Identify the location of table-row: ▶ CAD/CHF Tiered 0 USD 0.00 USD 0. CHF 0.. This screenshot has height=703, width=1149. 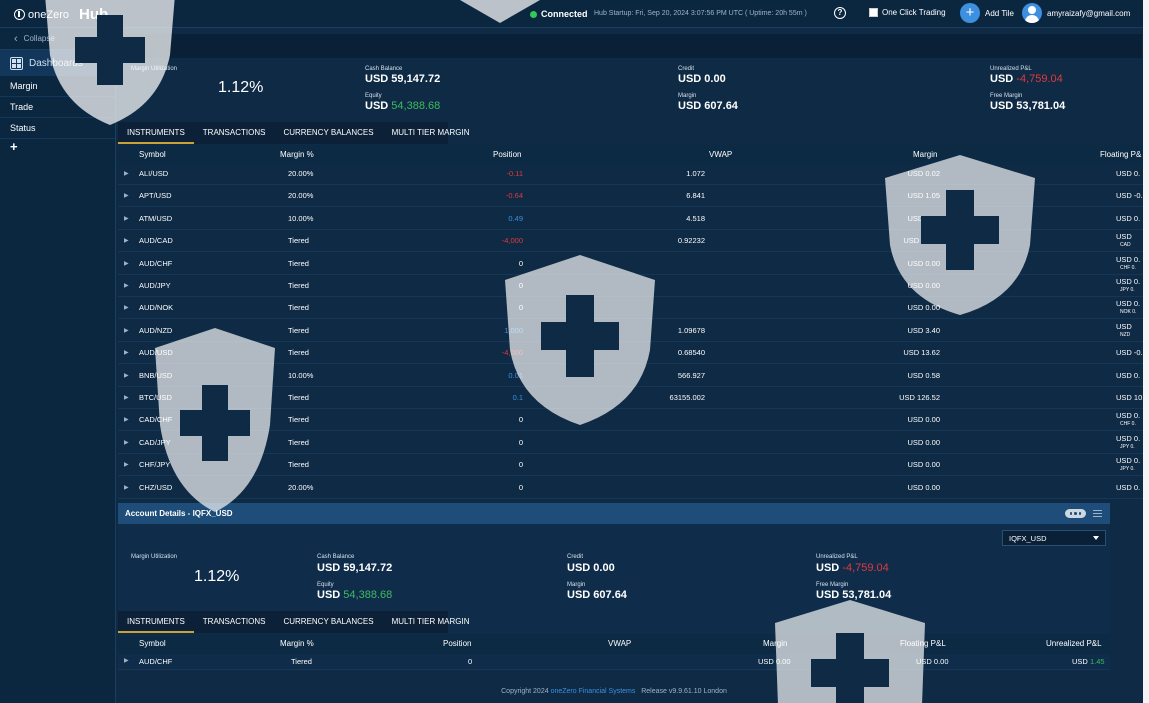
(630, 420).